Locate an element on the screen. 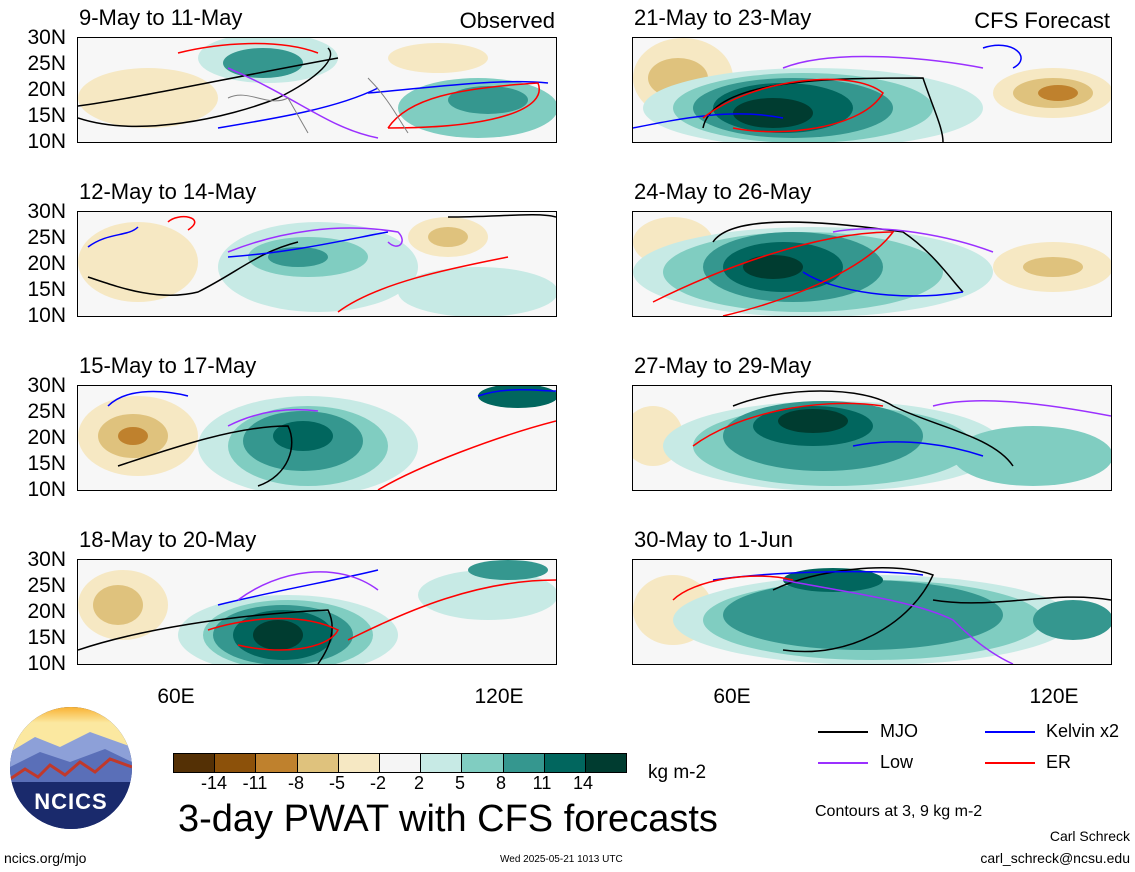 This screenshot has height=872, width=1135. legend-line-kelvin is located at coordinates (1010, 732).